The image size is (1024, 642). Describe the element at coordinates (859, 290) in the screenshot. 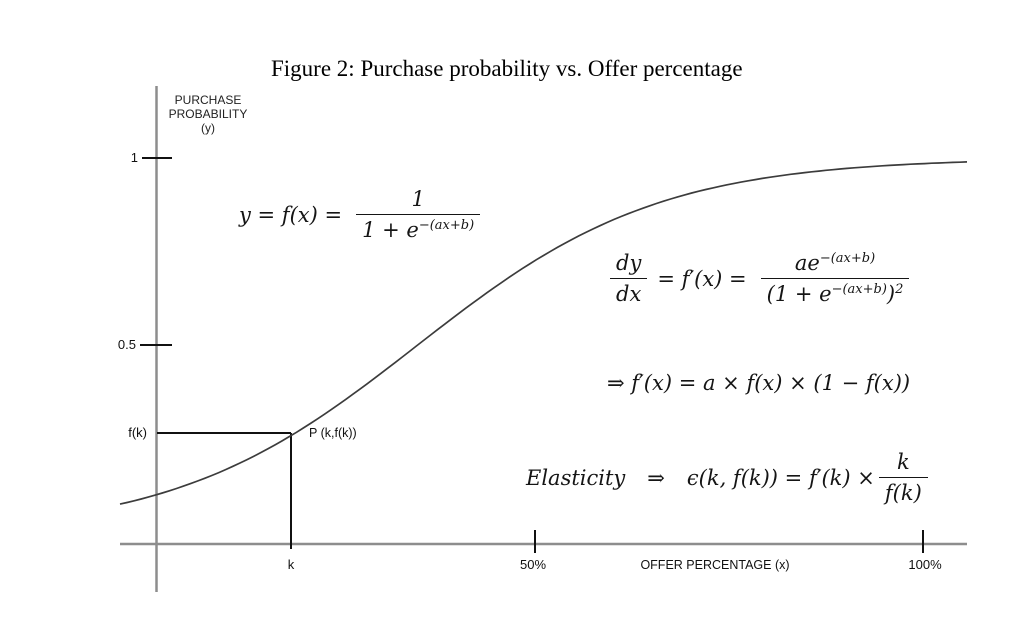

I see `derivative-den-exponent: −(ax+b)` at that location.